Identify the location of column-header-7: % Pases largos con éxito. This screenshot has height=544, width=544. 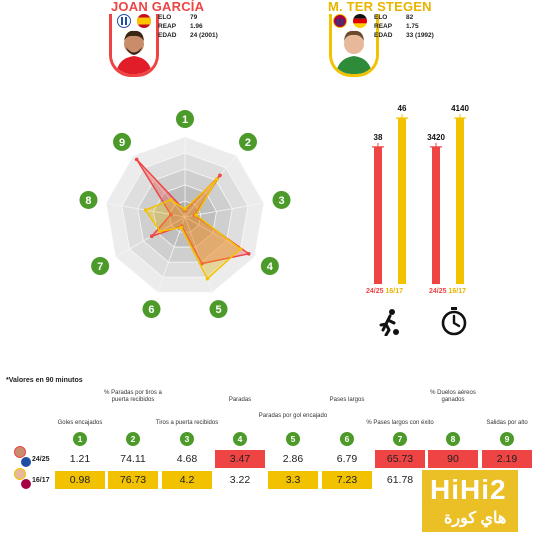
(400, 423).